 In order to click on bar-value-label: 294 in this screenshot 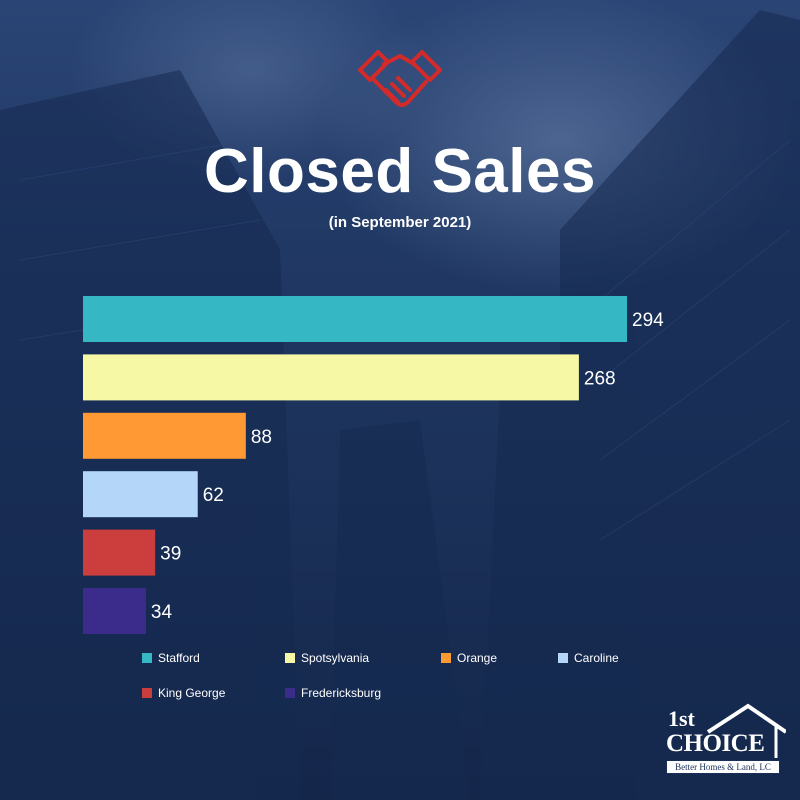, I will do `click(648, 320)`.